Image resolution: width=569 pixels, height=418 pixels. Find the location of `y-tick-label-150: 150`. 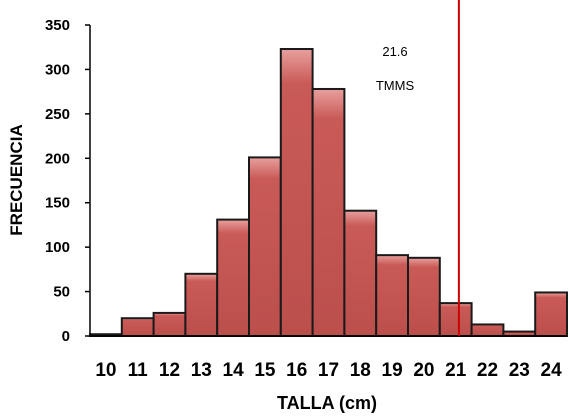

y-tick-label-150: 150 is located at coordinates (57, 203).